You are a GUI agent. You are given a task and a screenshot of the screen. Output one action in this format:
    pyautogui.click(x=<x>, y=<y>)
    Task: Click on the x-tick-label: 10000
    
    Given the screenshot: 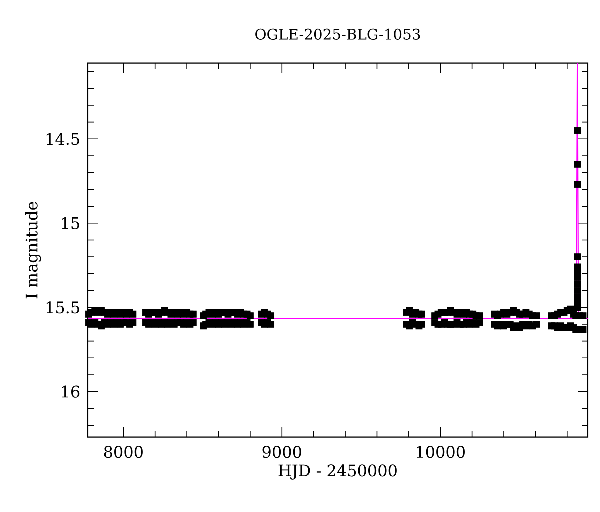 What is the action you would take?
    pyautogui.click(x=441, y=452)
    